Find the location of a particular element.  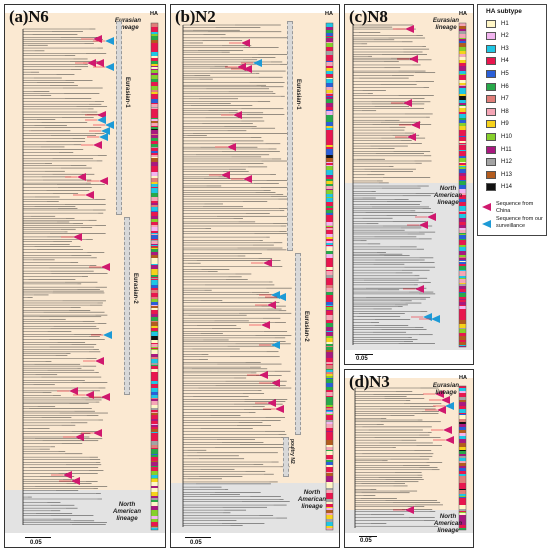

scale-bar-n6 is located at coordinates (38, 537).